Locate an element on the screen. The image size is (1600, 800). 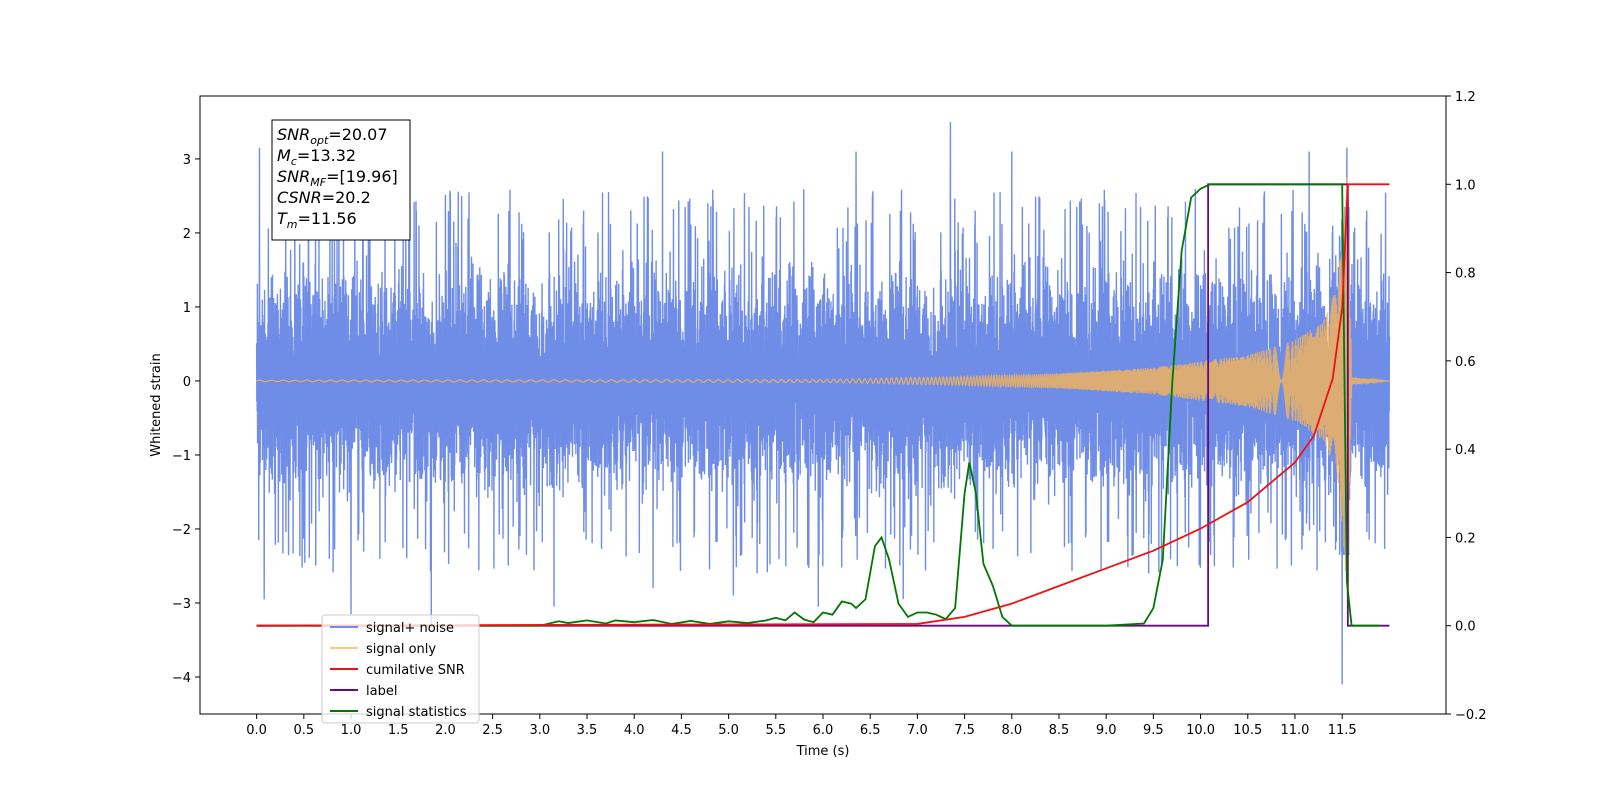
x-tick-label: 2.5 is located at coordinates (492, 730).